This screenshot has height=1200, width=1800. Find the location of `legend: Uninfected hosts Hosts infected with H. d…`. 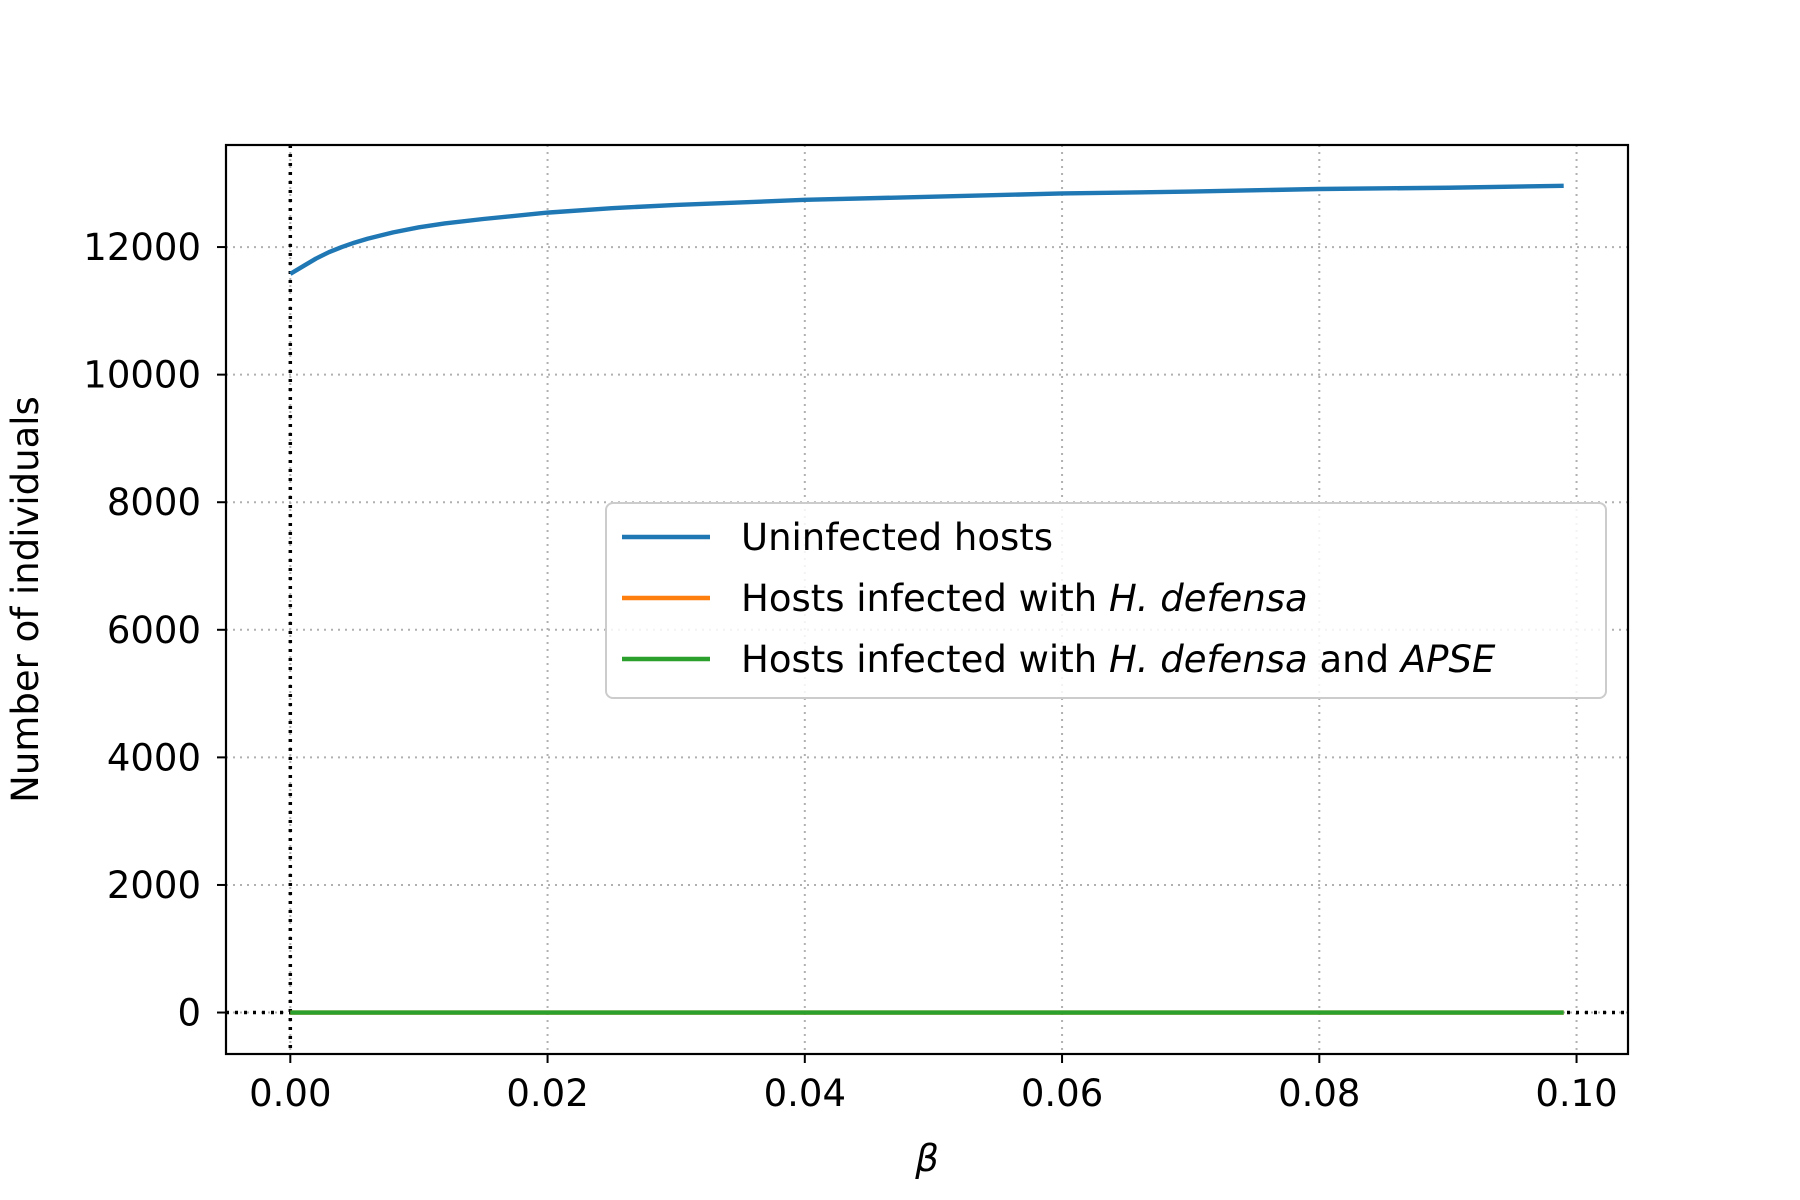

legend: Uninfected hosts Hosts infected with H. d… is located at coordinates (1106, 600).